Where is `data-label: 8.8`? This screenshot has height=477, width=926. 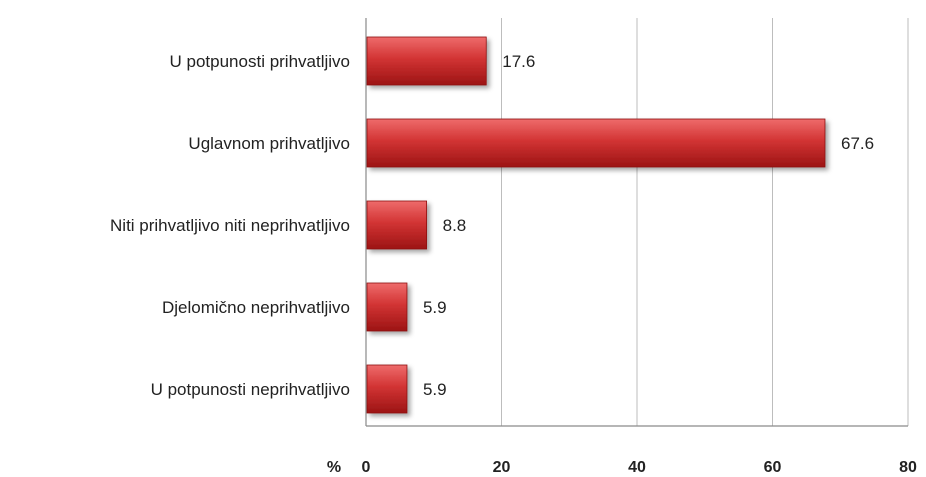
data-label: 8.8 is located at coordinates (455, 225).